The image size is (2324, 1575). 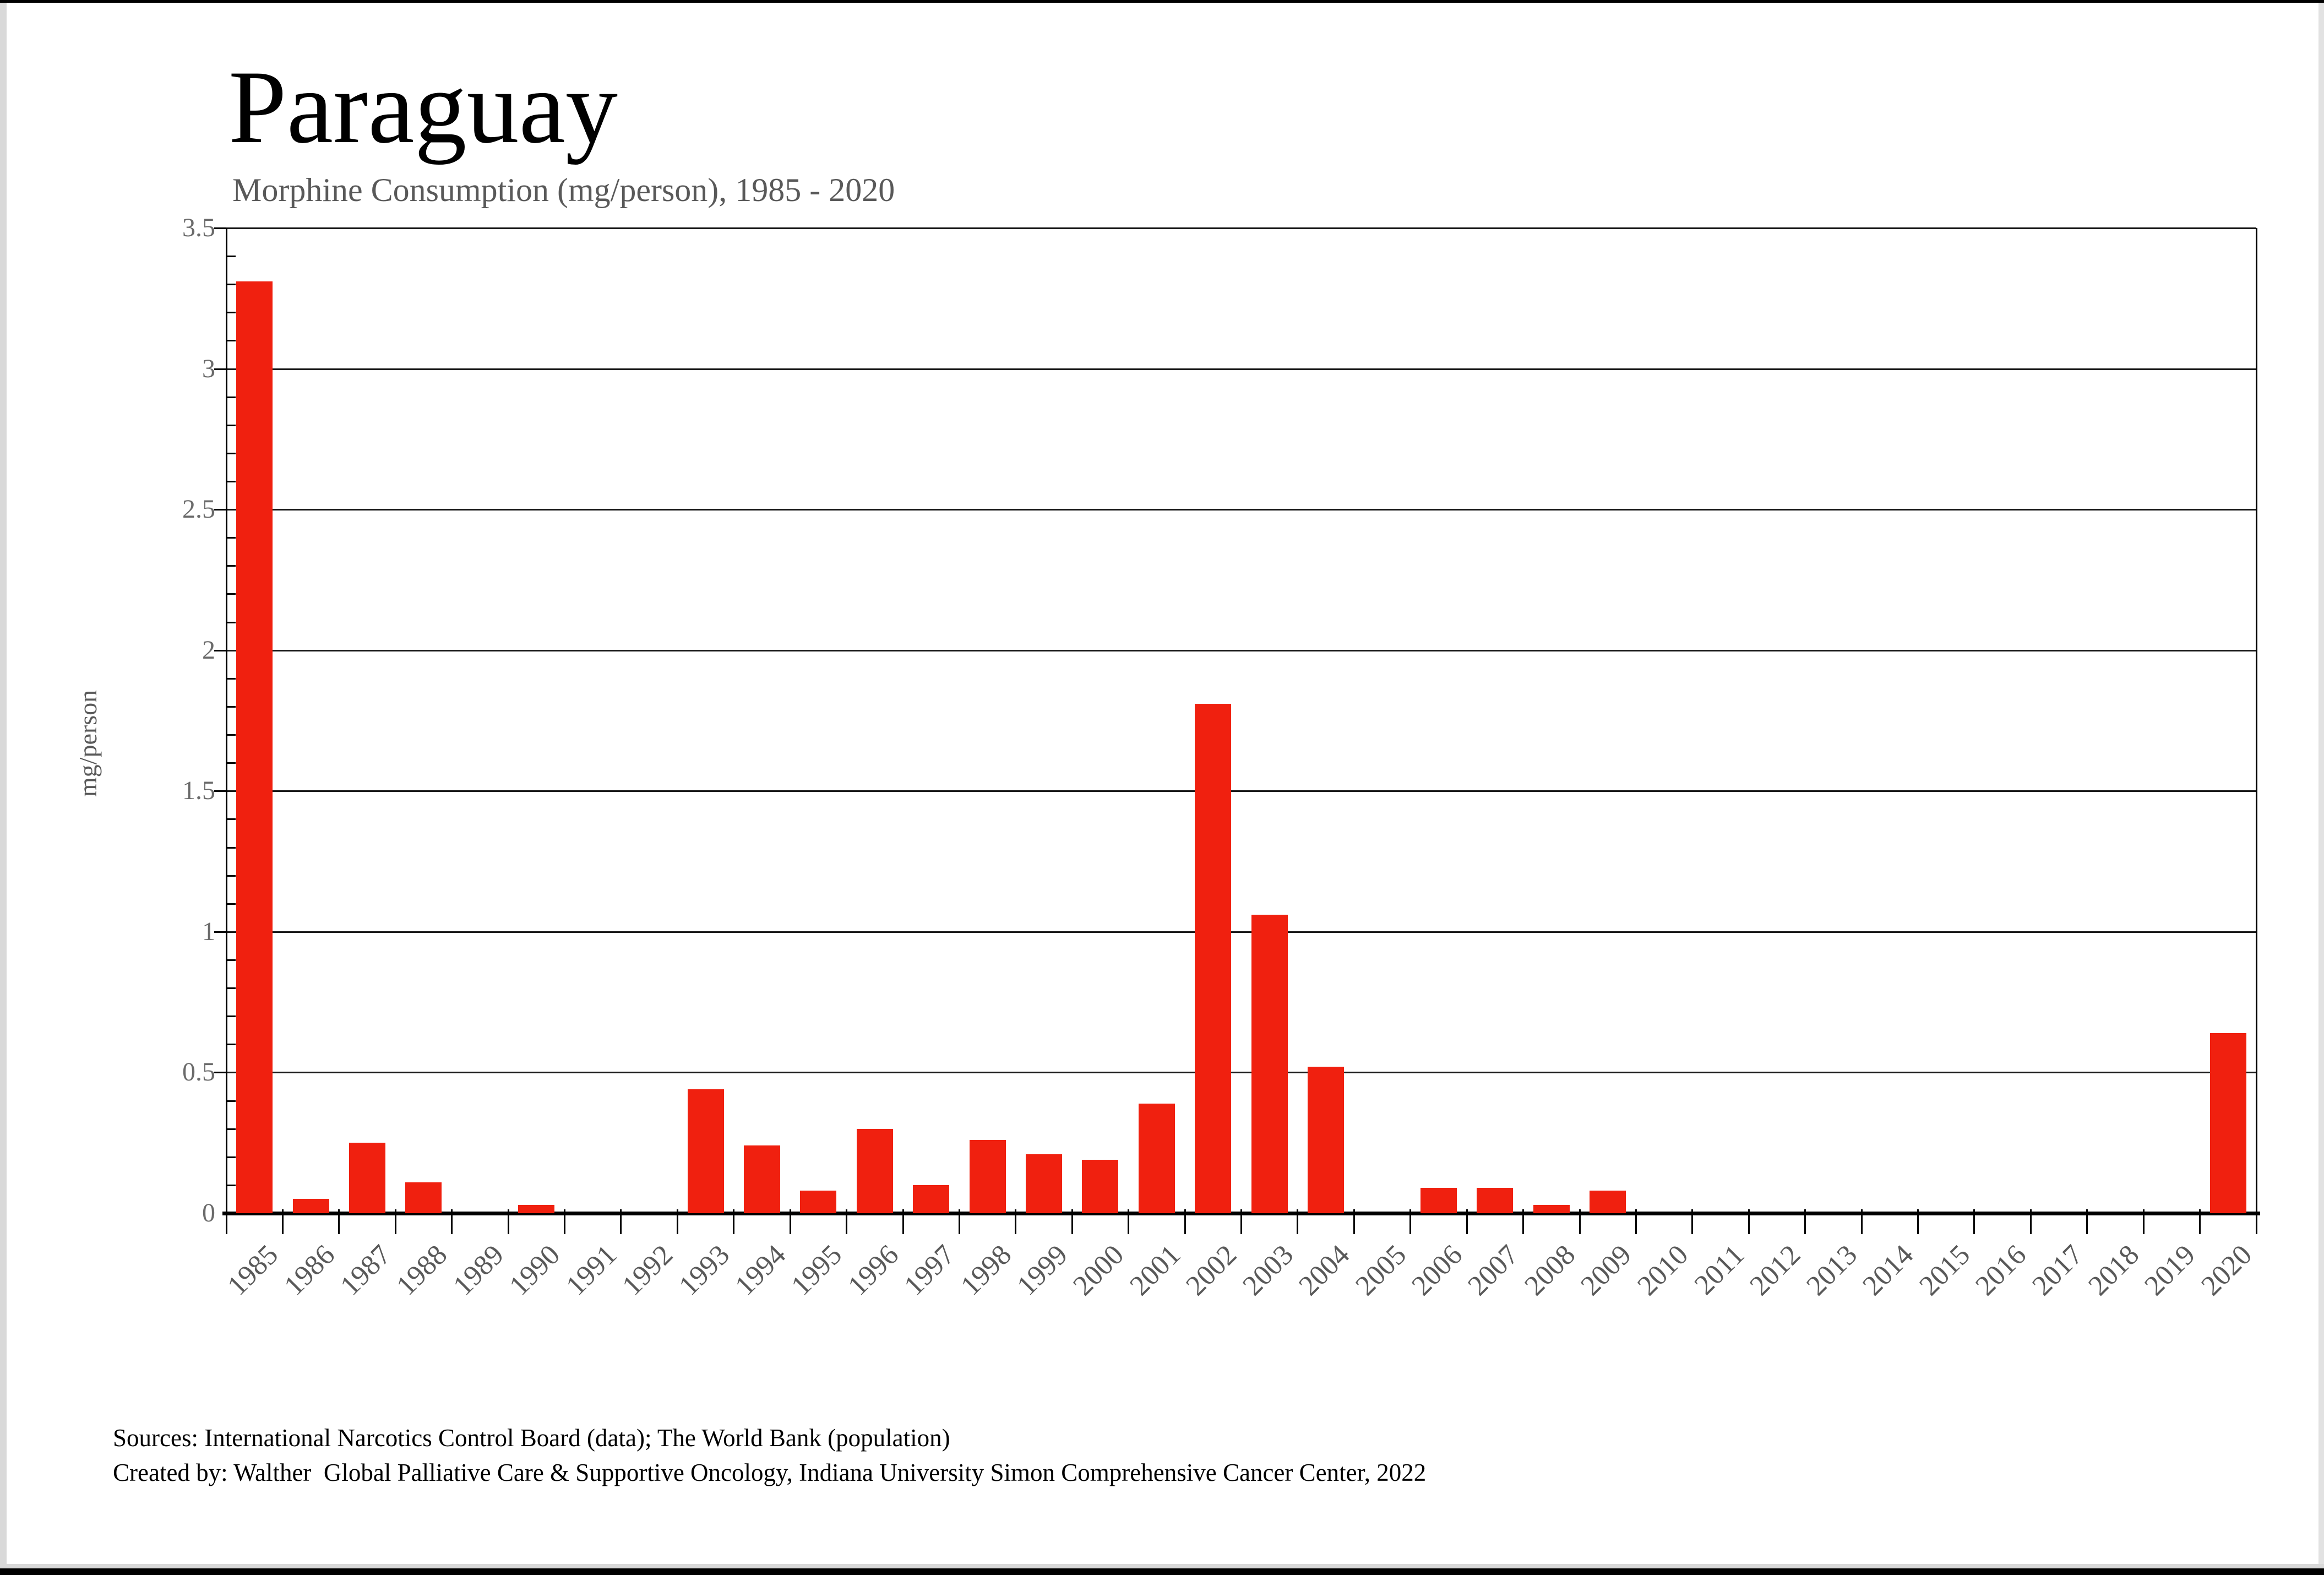 I want to click on x-tick-label-1997: 1997, so click(x=929, y=1270).